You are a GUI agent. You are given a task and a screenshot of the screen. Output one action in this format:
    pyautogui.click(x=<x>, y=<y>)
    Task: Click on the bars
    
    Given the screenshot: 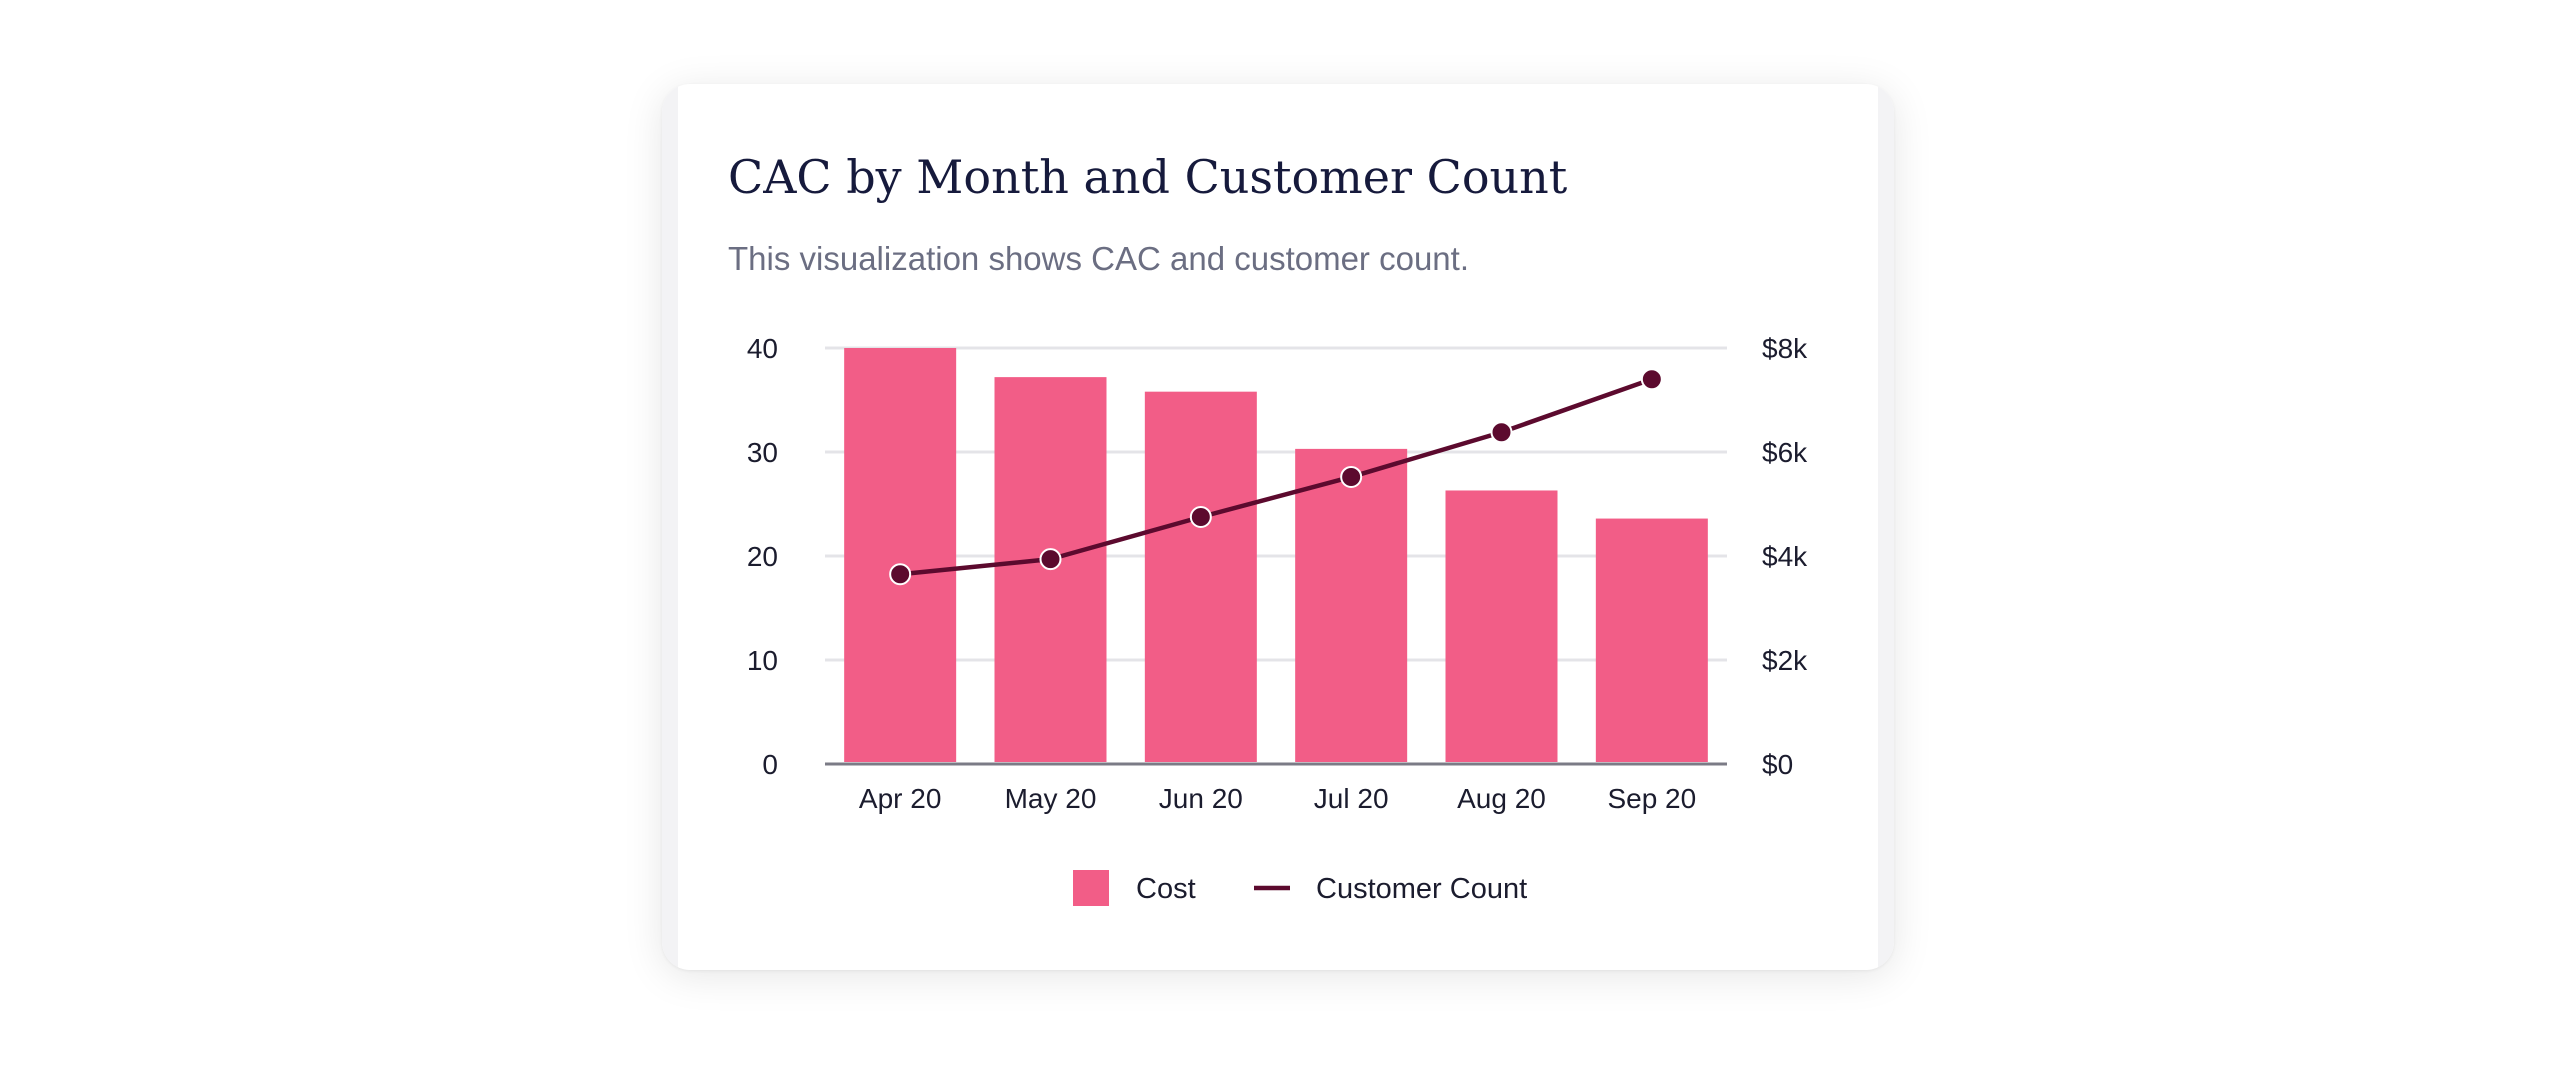 What is the action you would take?
    pyautogui.click(x=1276, y=555)
    